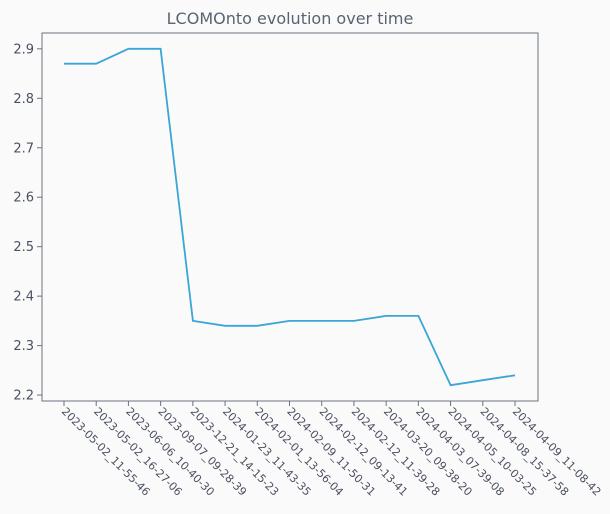  Describe the element at coordinates (23, 148) in the screenshot. I see `y-tick-label: 2.7` at that location.